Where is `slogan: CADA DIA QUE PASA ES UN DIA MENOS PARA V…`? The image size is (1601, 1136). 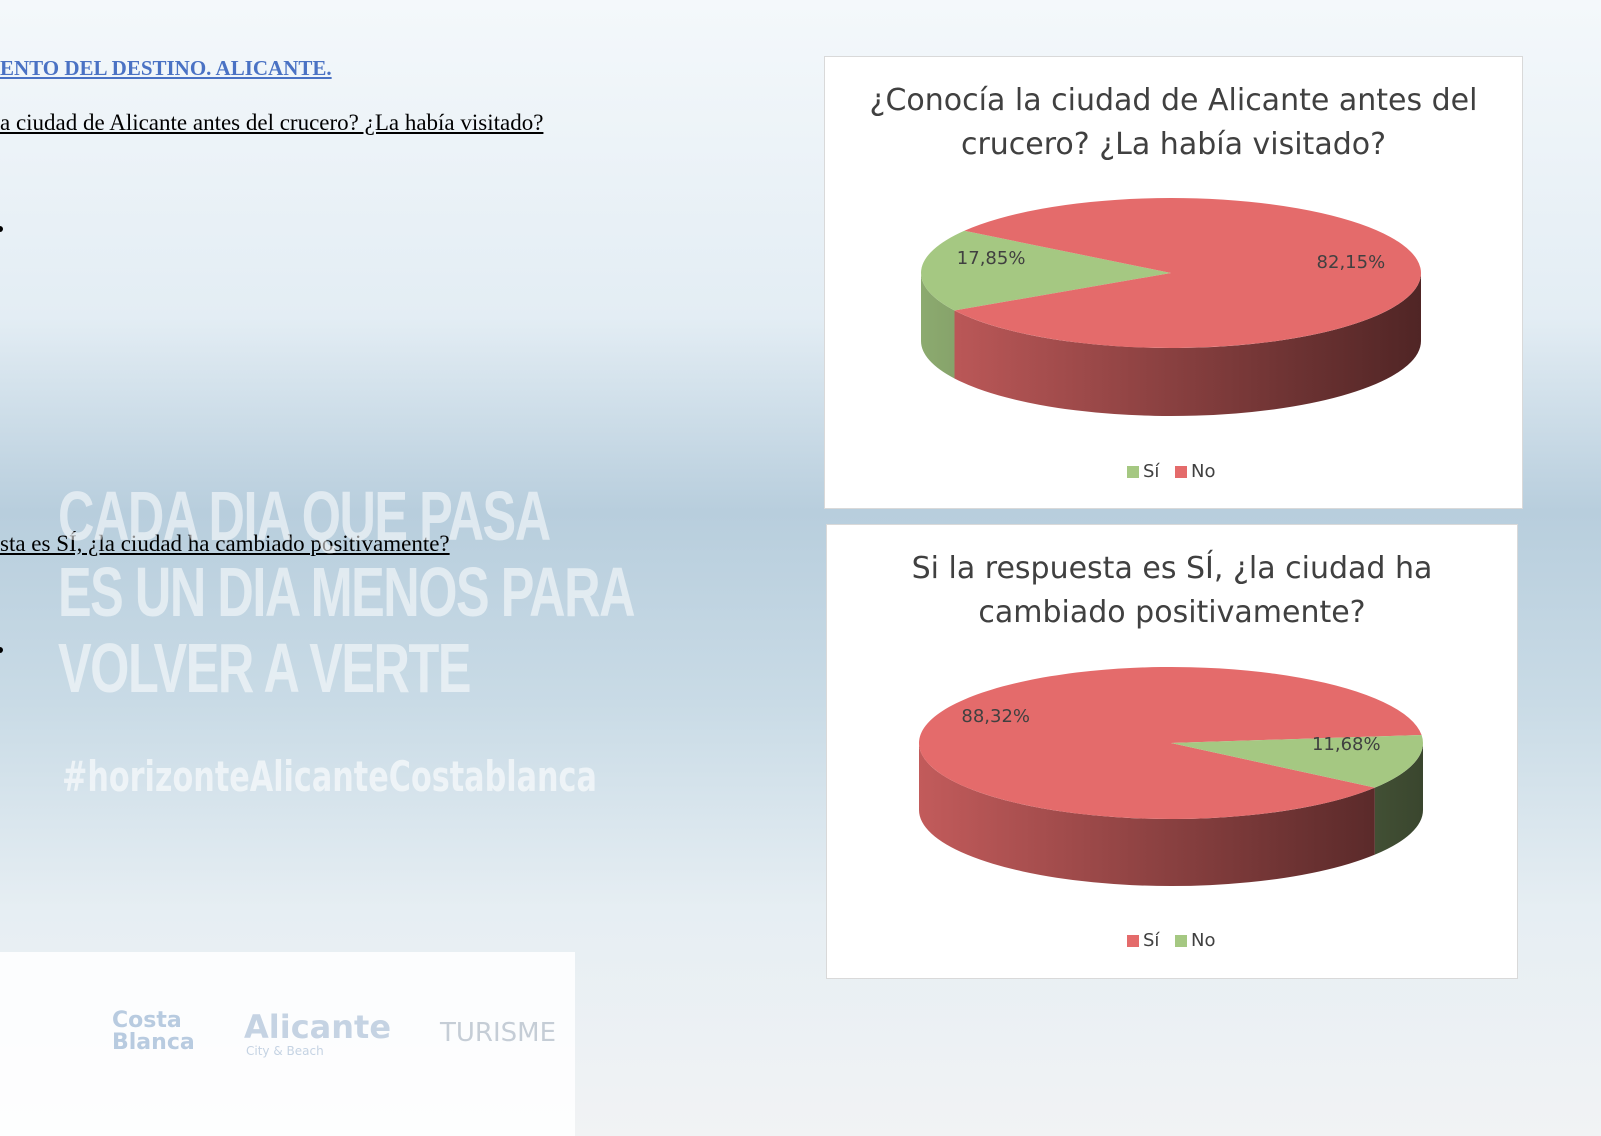
slogan: CADA DIA QUE PASA ES UN DIA MENOS PARA V… is located at coordinates (346, 592).